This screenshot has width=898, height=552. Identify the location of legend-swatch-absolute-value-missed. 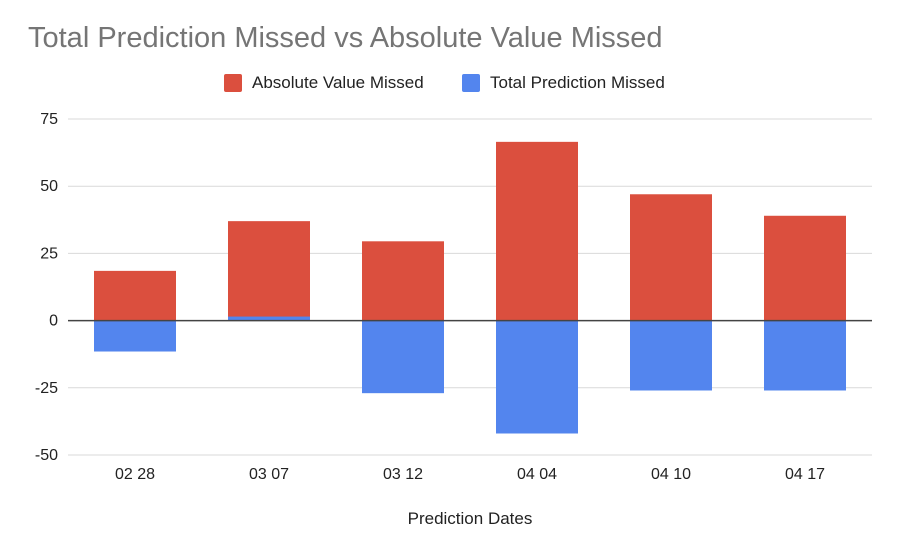
(233, 83).